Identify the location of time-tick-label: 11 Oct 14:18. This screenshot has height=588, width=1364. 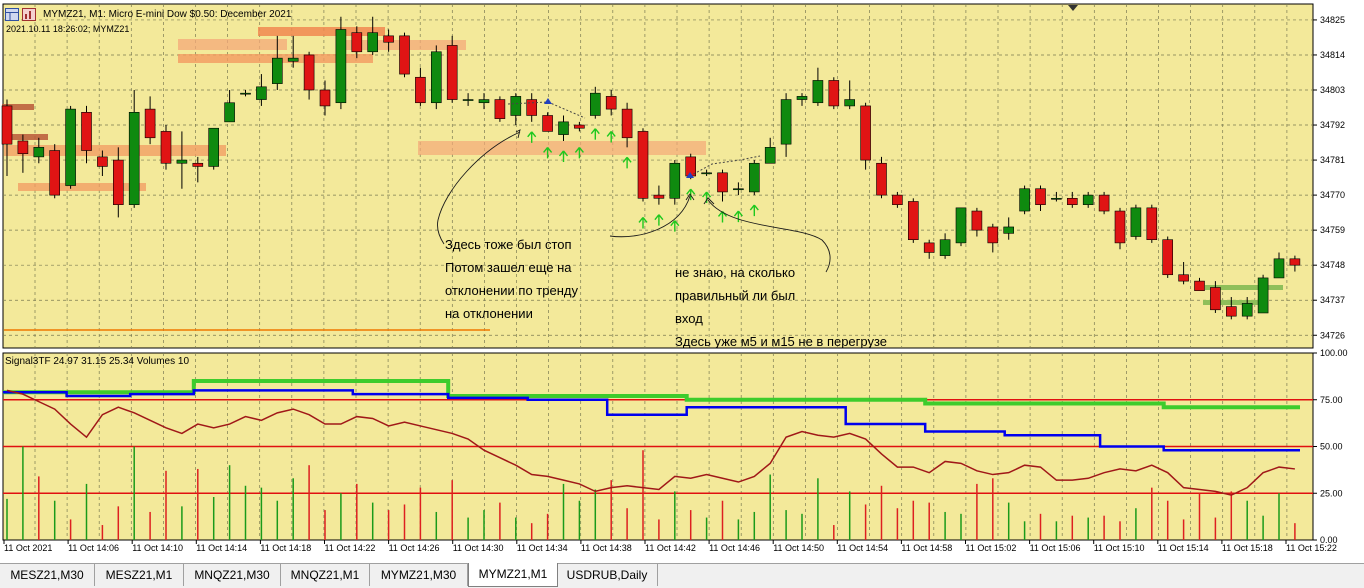
(285, 548).